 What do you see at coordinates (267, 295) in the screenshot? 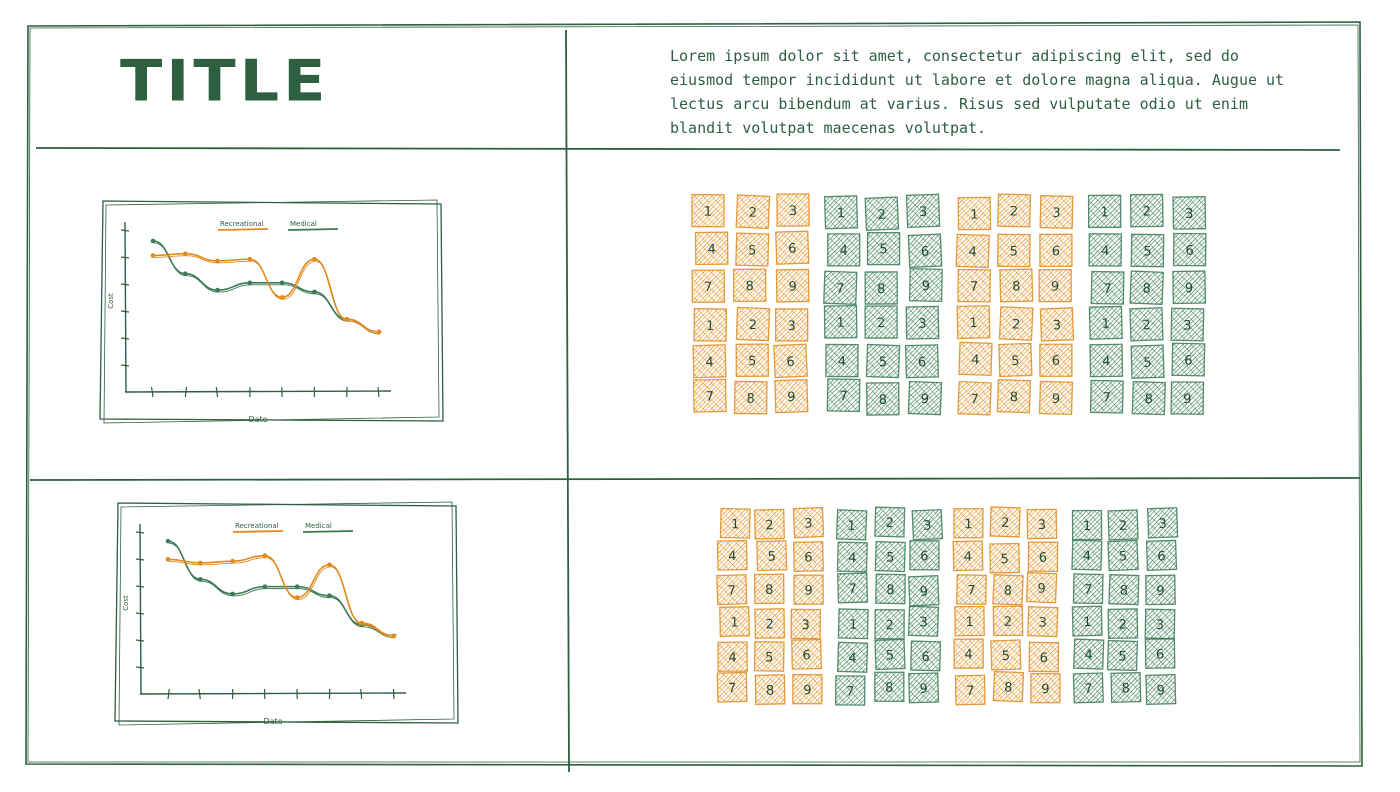
I see `series-line-sketch` at bounding box center [267, 295].